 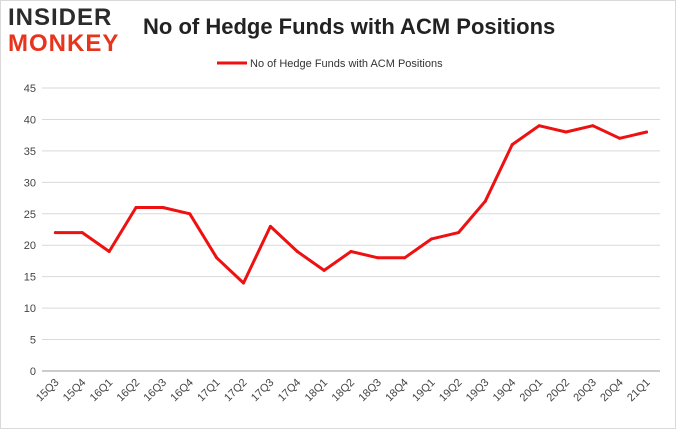 I want to click on y-tick-label: 5, so click(x=33, y=341).